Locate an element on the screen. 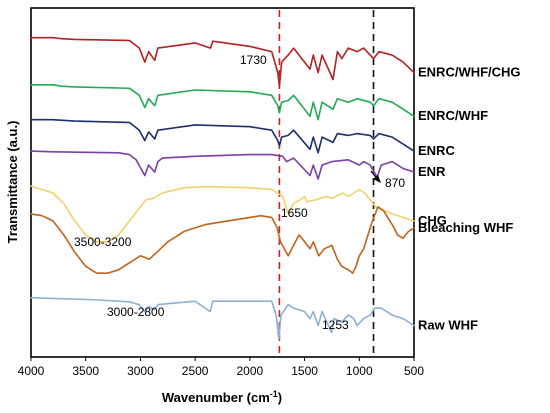 The width and height of the screenshot is (550, 413). annotation-3000-2800: 3000-2800 is located at coordinates (136, 312).